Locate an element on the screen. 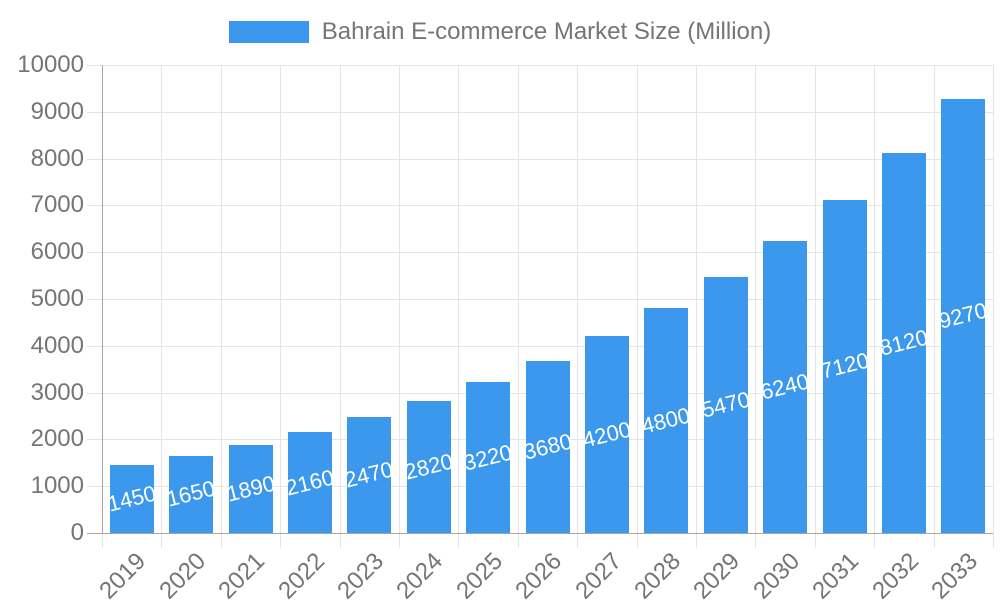 The image size is (1000, 600). x-tick-label-text: 2021 is located at coordinates (242, 573).